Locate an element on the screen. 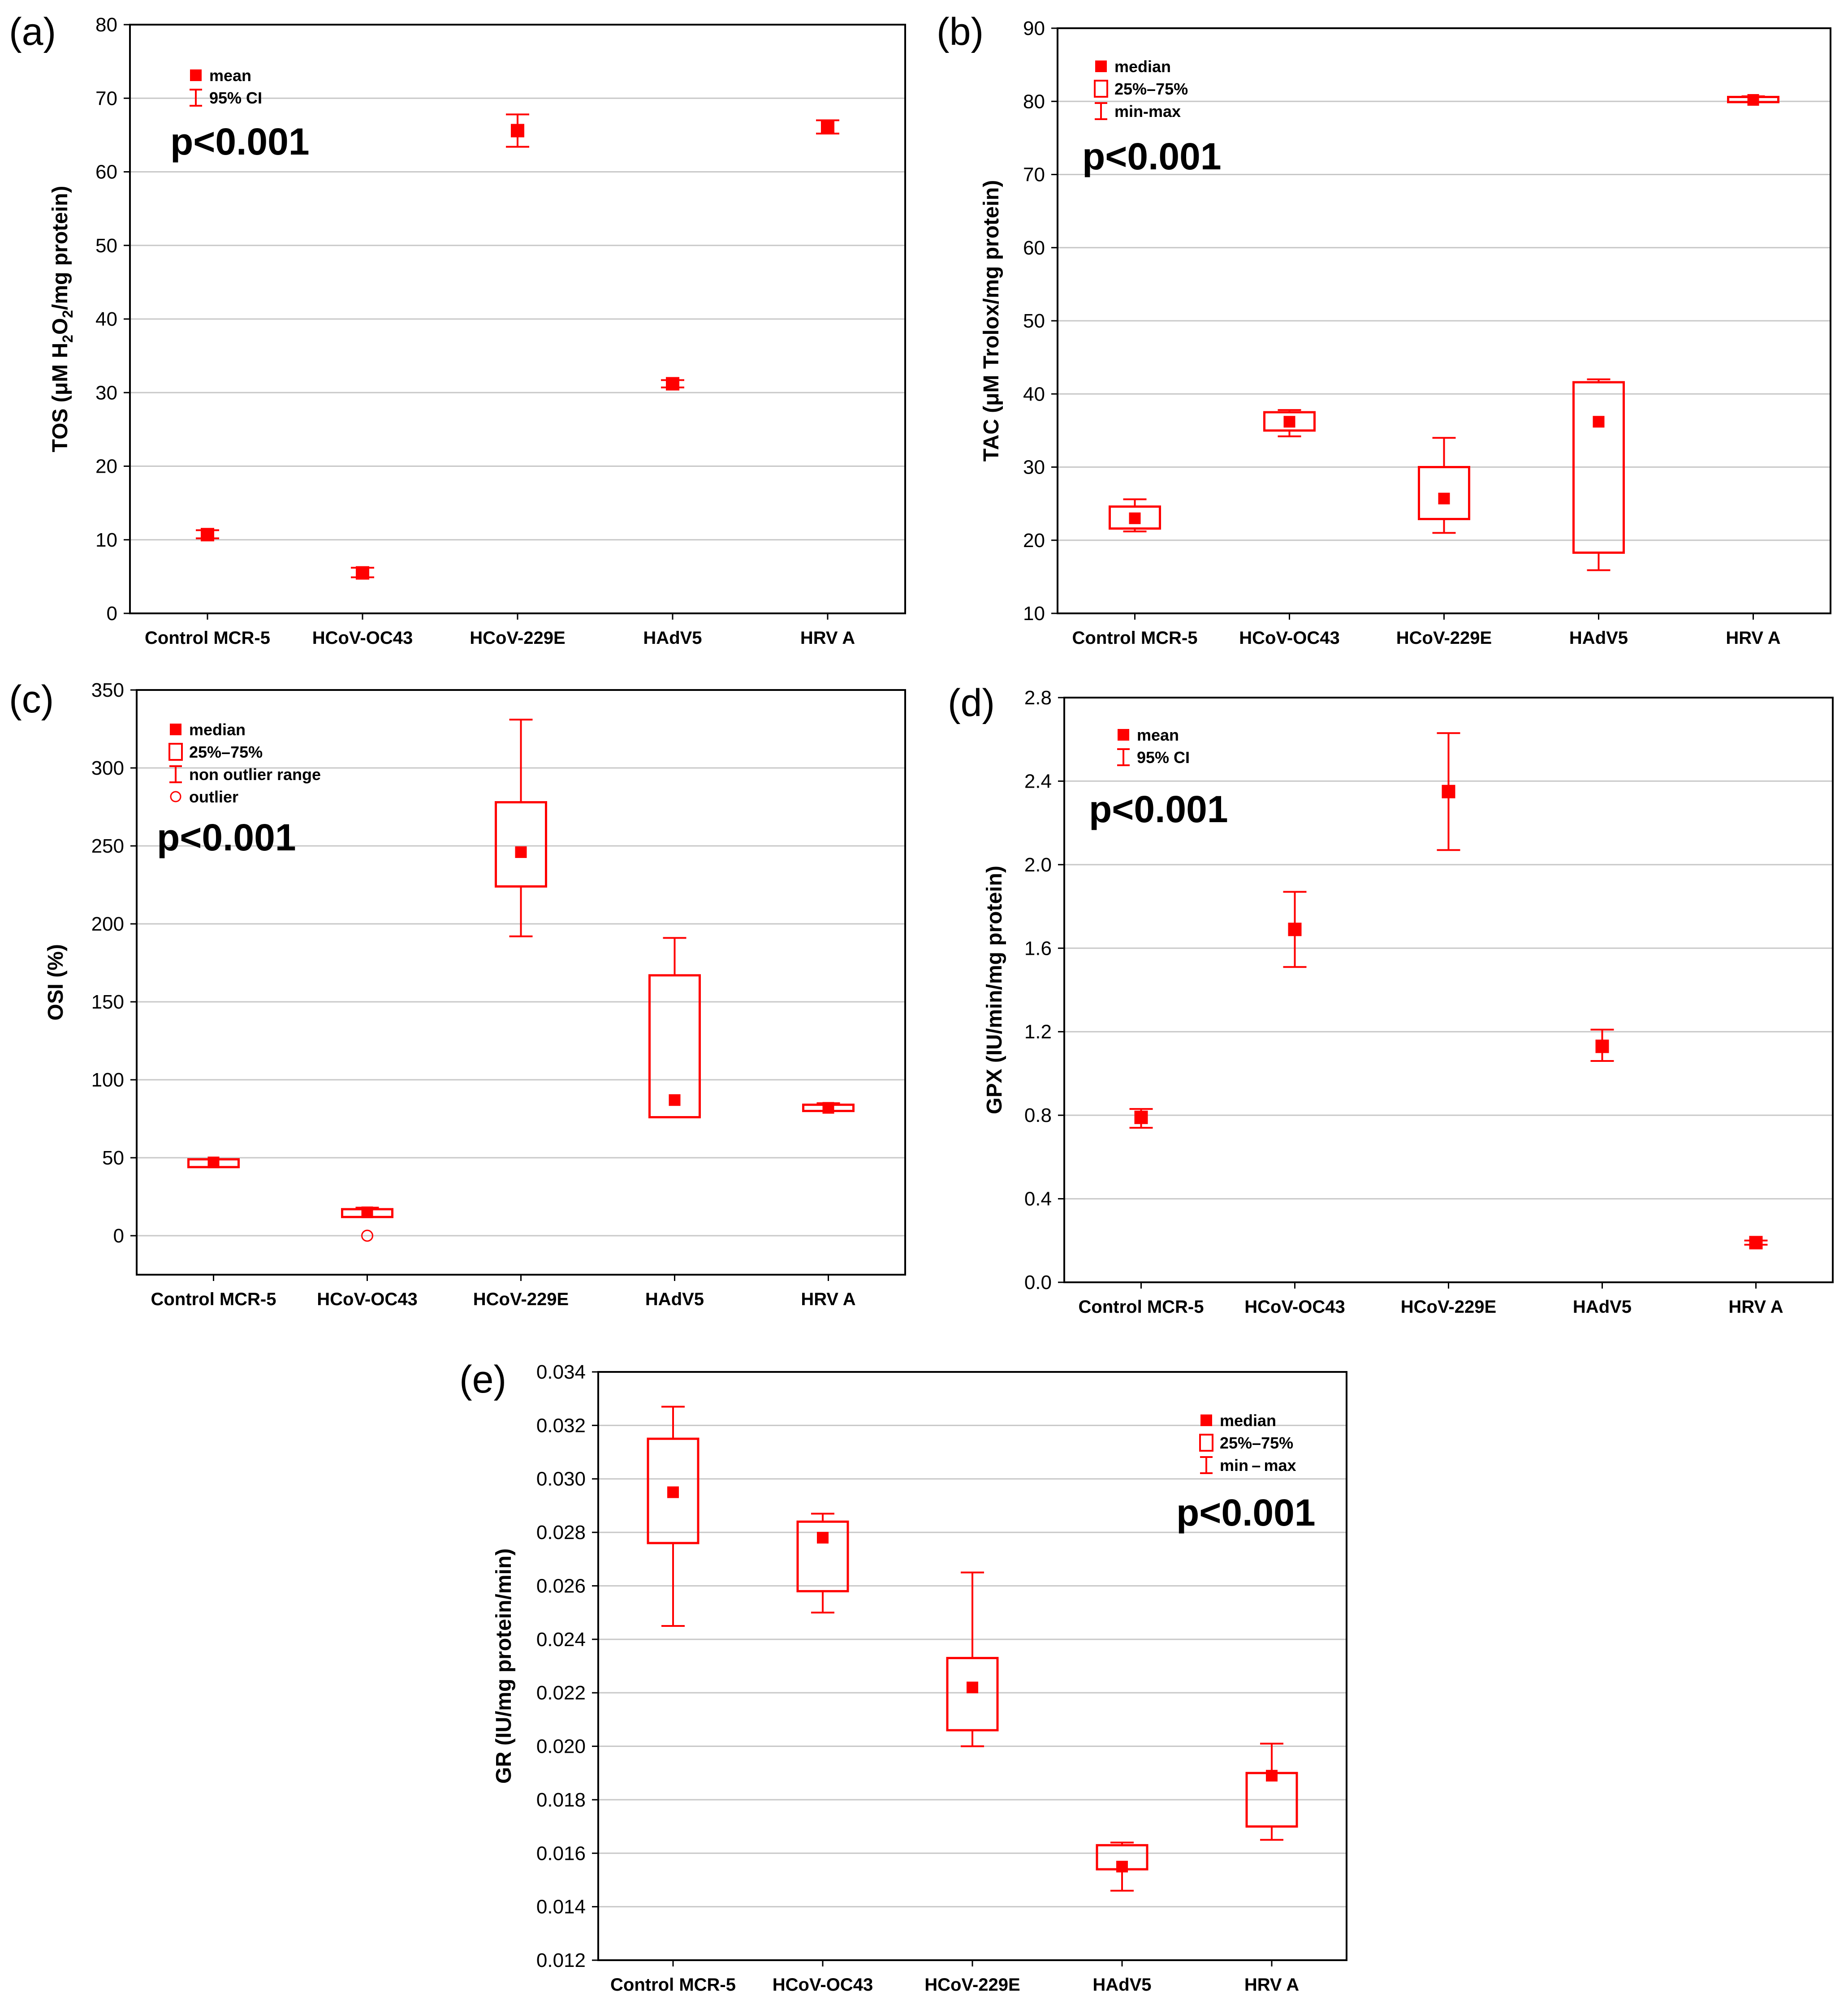 This screenshot has width=1848, height=2005. y-tick-label: 0.032 is located at coordinates (561, 1425).